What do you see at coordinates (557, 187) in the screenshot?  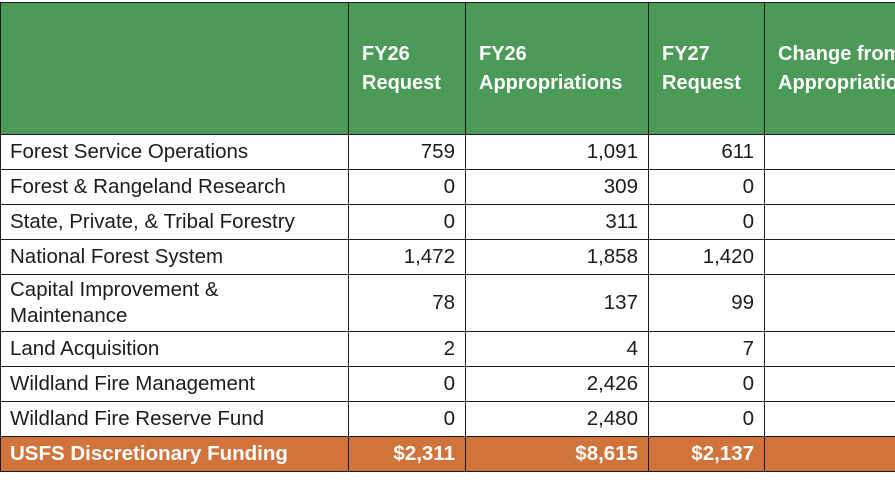 I see `cell-fy26-appropriations: 309` at bounding box center [557, 187].